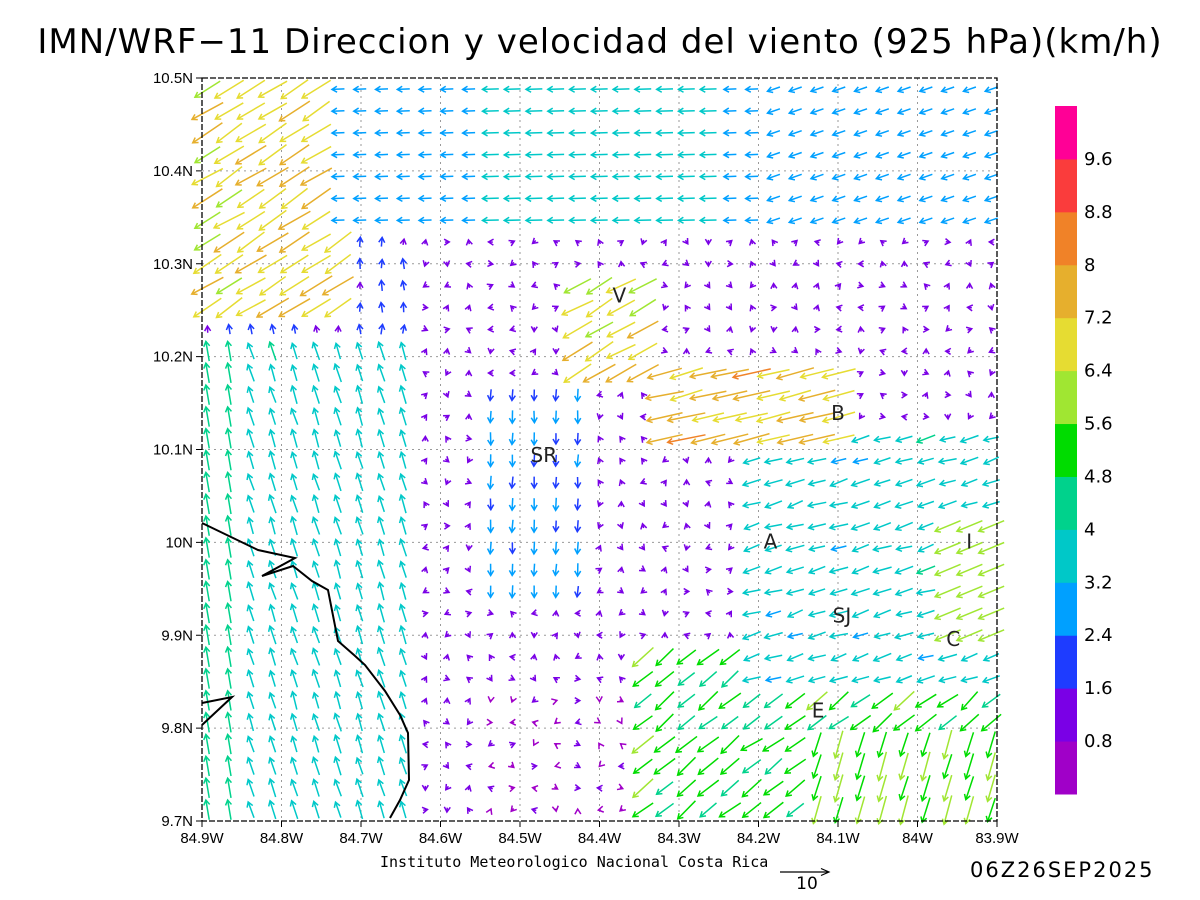 The width and height of the screenshot is (1200, 900). I want to click on station-label: E, so click(818, 710).